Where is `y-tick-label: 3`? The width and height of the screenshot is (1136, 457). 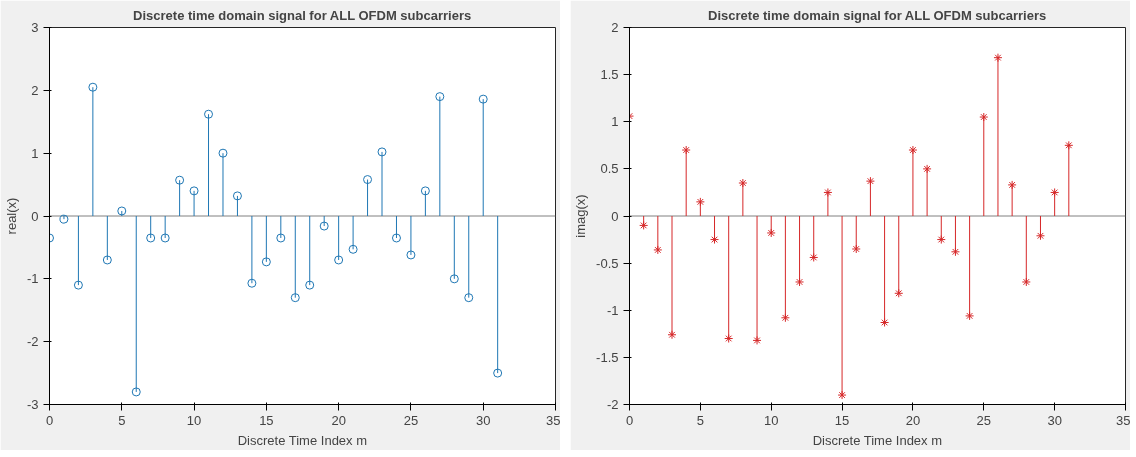
y-tick-label: 3 is located at coordinates (35, 27).